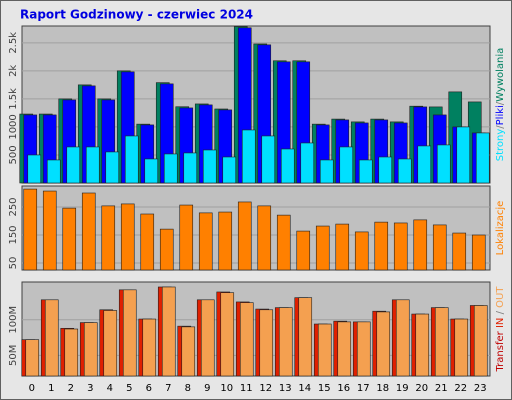 The image size is (512, 400). Describe the element at coordinates (129, 388) in the screenshot. I see `x-tick-label: 5` at that location.